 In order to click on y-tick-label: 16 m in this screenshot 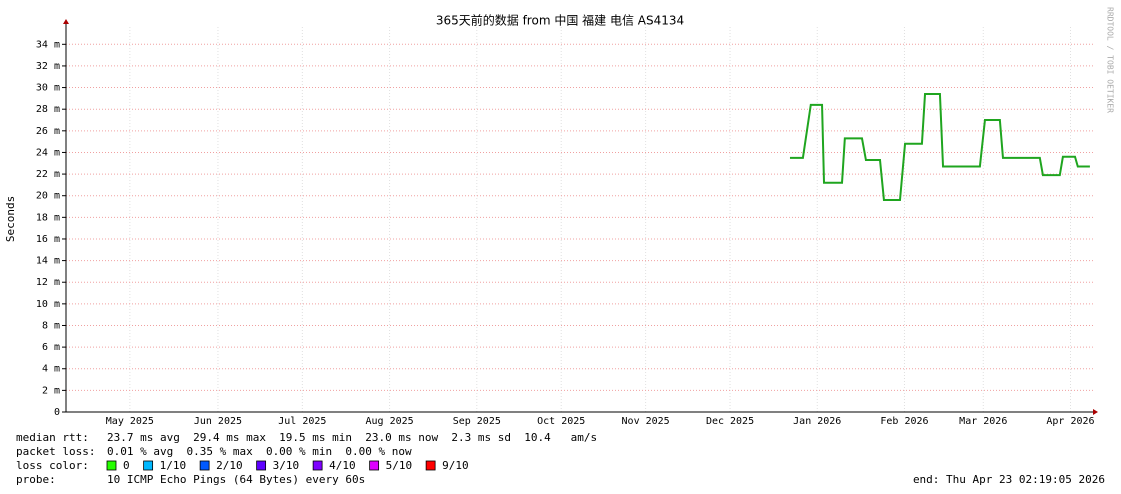, I will do `click(48, 239)`.